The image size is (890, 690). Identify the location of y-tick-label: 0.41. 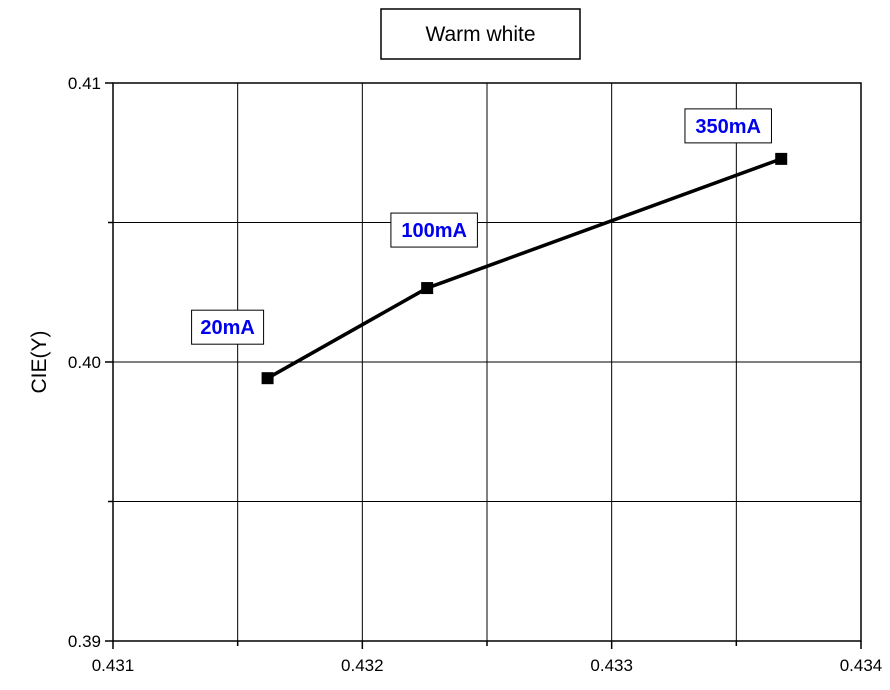
(84, 83).